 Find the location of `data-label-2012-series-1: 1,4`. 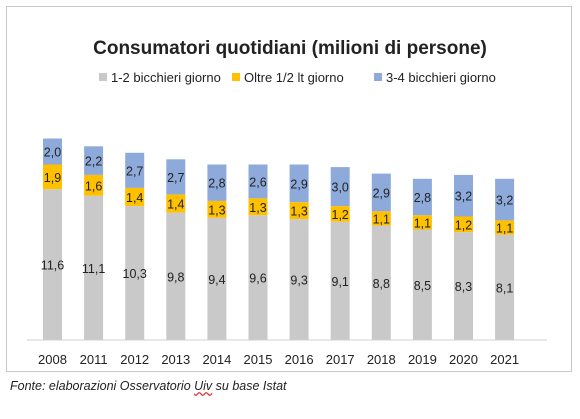

data-label-2012-series-1: 1,4 is located at coordinates (134, 198).